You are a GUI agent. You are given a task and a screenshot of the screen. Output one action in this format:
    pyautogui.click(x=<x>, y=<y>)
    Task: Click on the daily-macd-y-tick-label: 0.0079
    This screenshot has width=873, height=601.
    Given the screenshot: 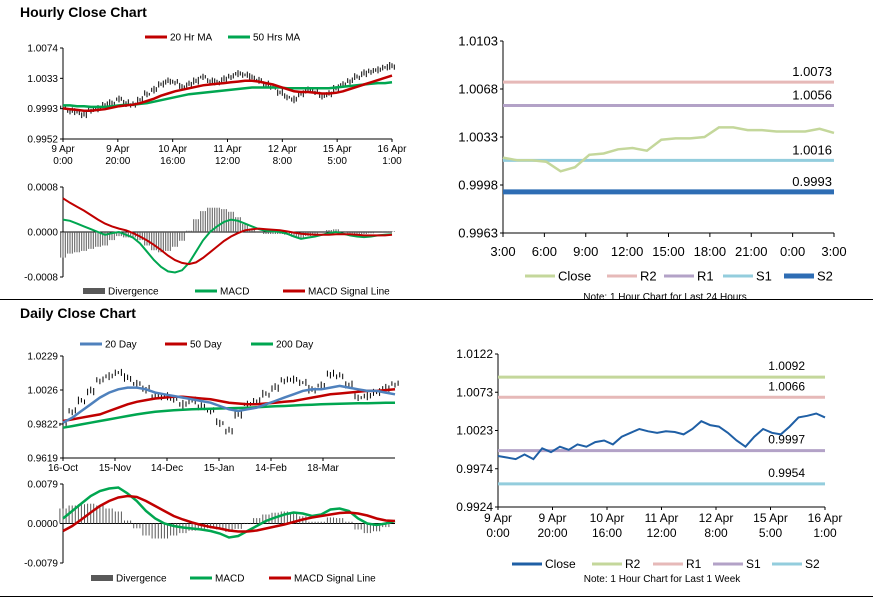 What is the action you would take?
    pyautogui.click(x=42, y=485)
    